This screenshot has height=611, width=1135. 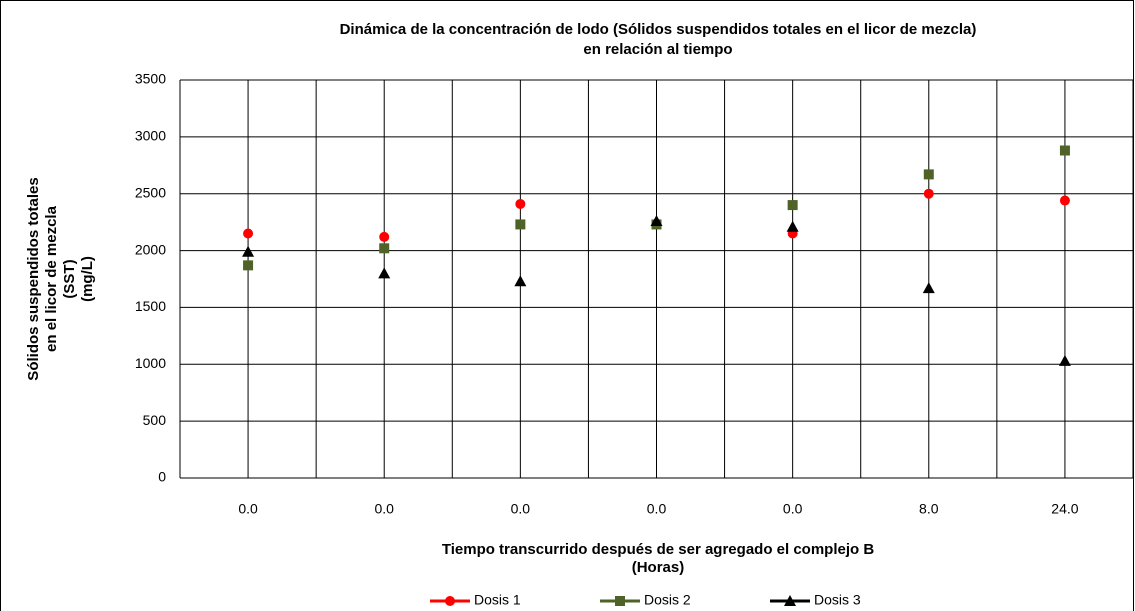 I want to click on y-axis-label-line: (SST), so click(x=69, y=278).